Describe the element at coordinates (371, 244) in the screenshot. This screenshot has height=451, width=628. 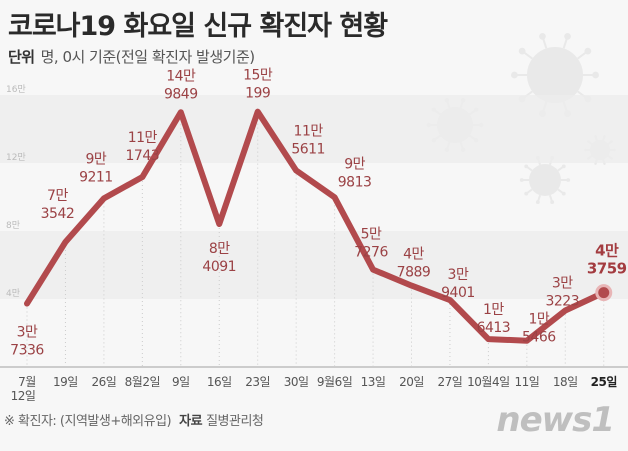
I see `data-label: 5만 7276` at that location.